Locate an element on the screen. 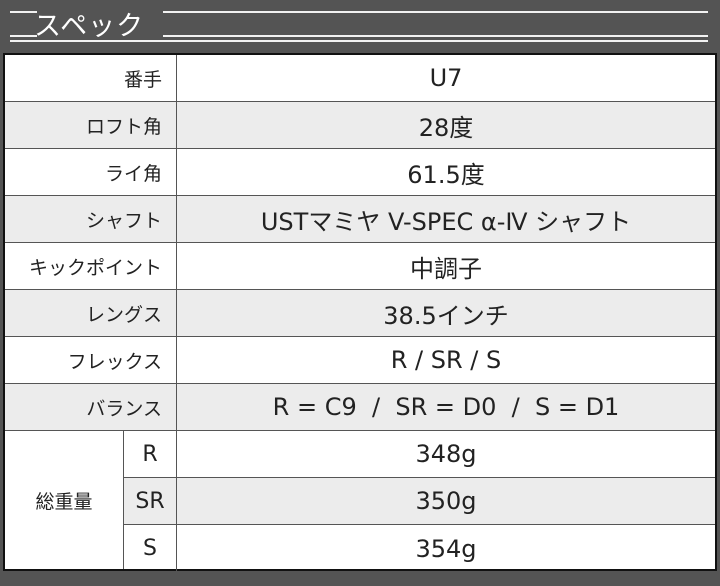  weight-value: 354g is located at coordinates (446, 548).